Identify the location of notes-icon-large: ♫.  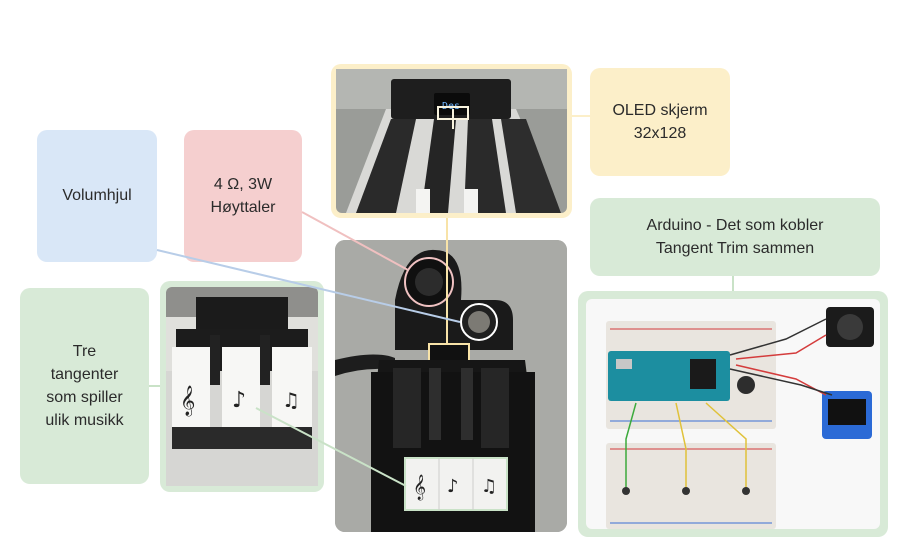
(291, 400).